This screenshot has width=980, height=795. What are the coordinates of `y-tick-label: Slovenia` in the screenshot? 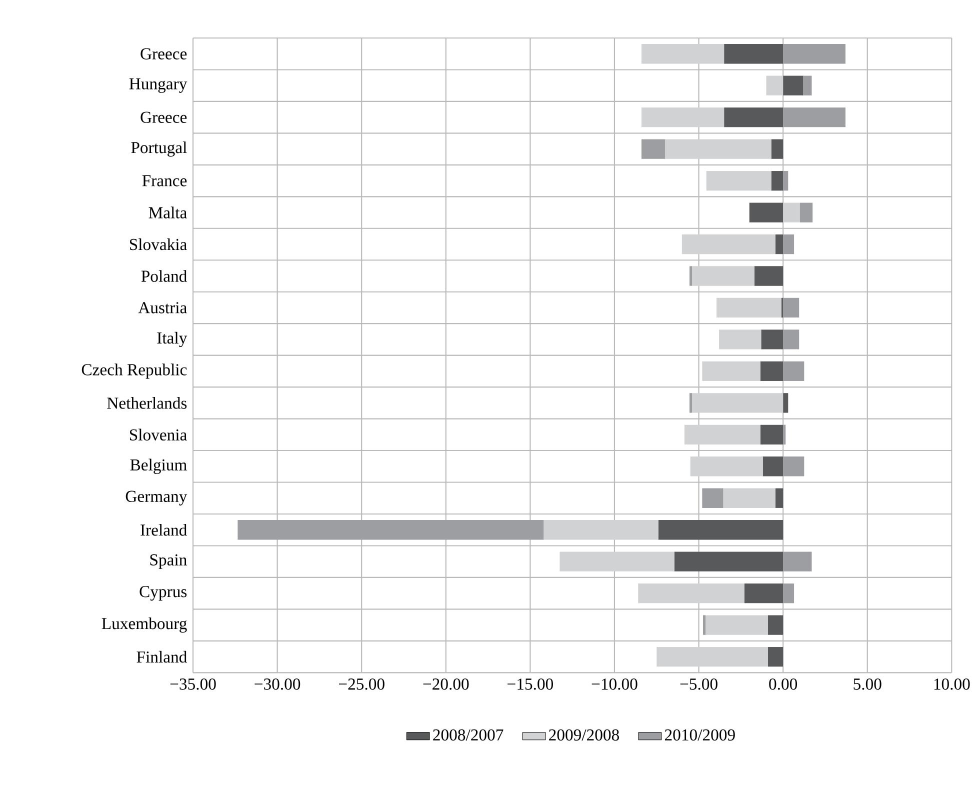 It's located at (158, 434).